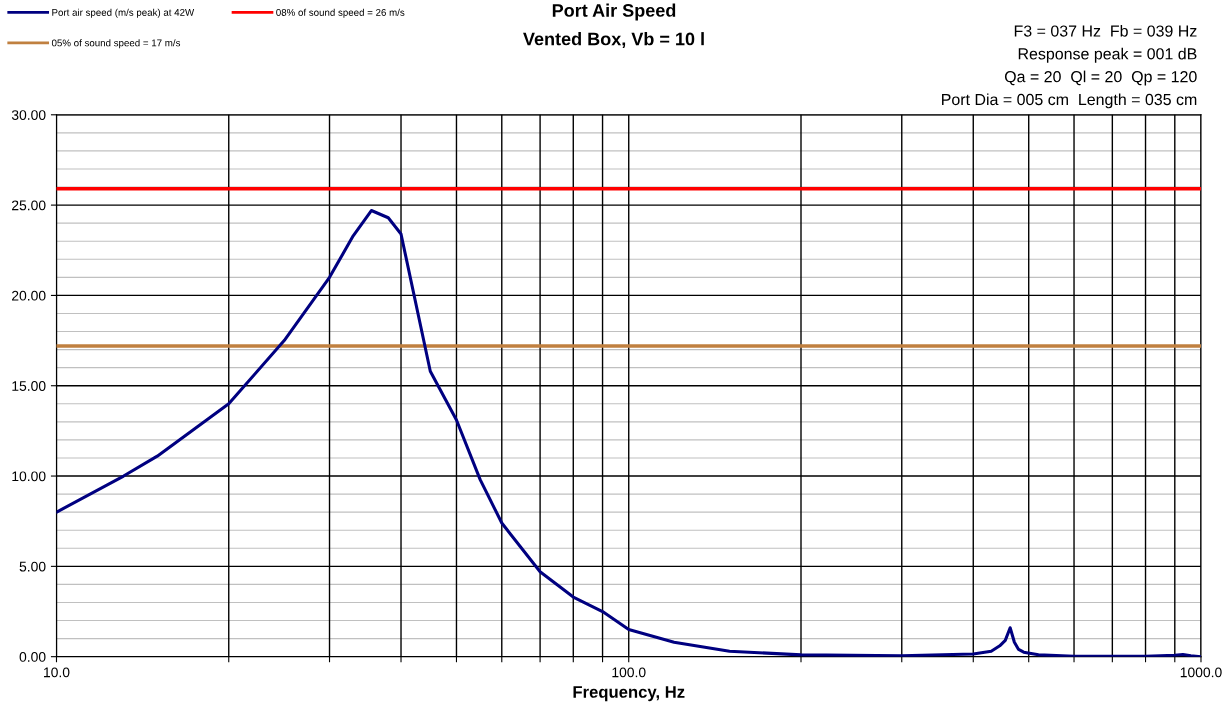 This screenshot has height=713, width=1228. Describe the element at coordinates (116, 44) in the screenshot. I see `legend-label: 05% of sound speed = 17 m/s` at that location.